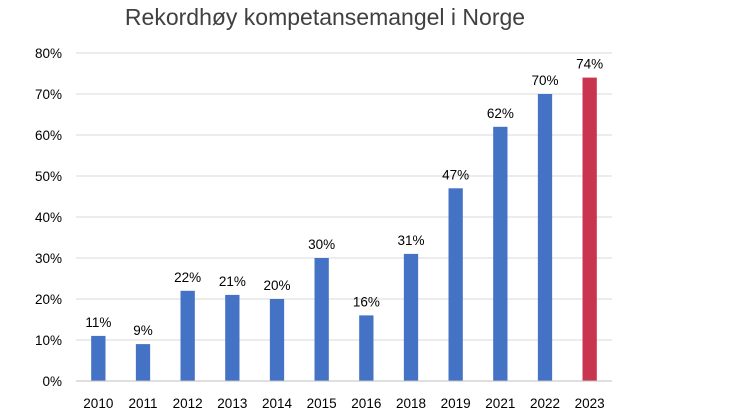  I want to click on y-tick-label: 70%, so click(48, 94).